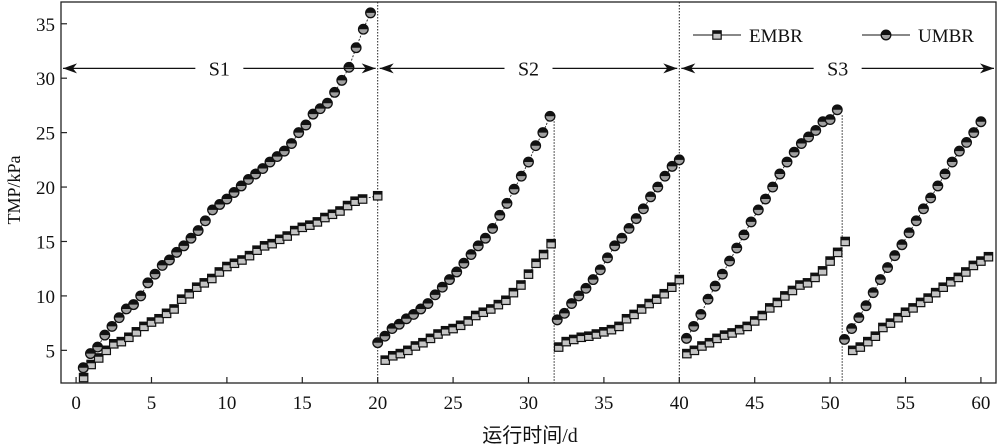 Image resolution: width=998 pixels, height=448 pixels. I want to click on y-tick-label: 10, so click(45, 297).